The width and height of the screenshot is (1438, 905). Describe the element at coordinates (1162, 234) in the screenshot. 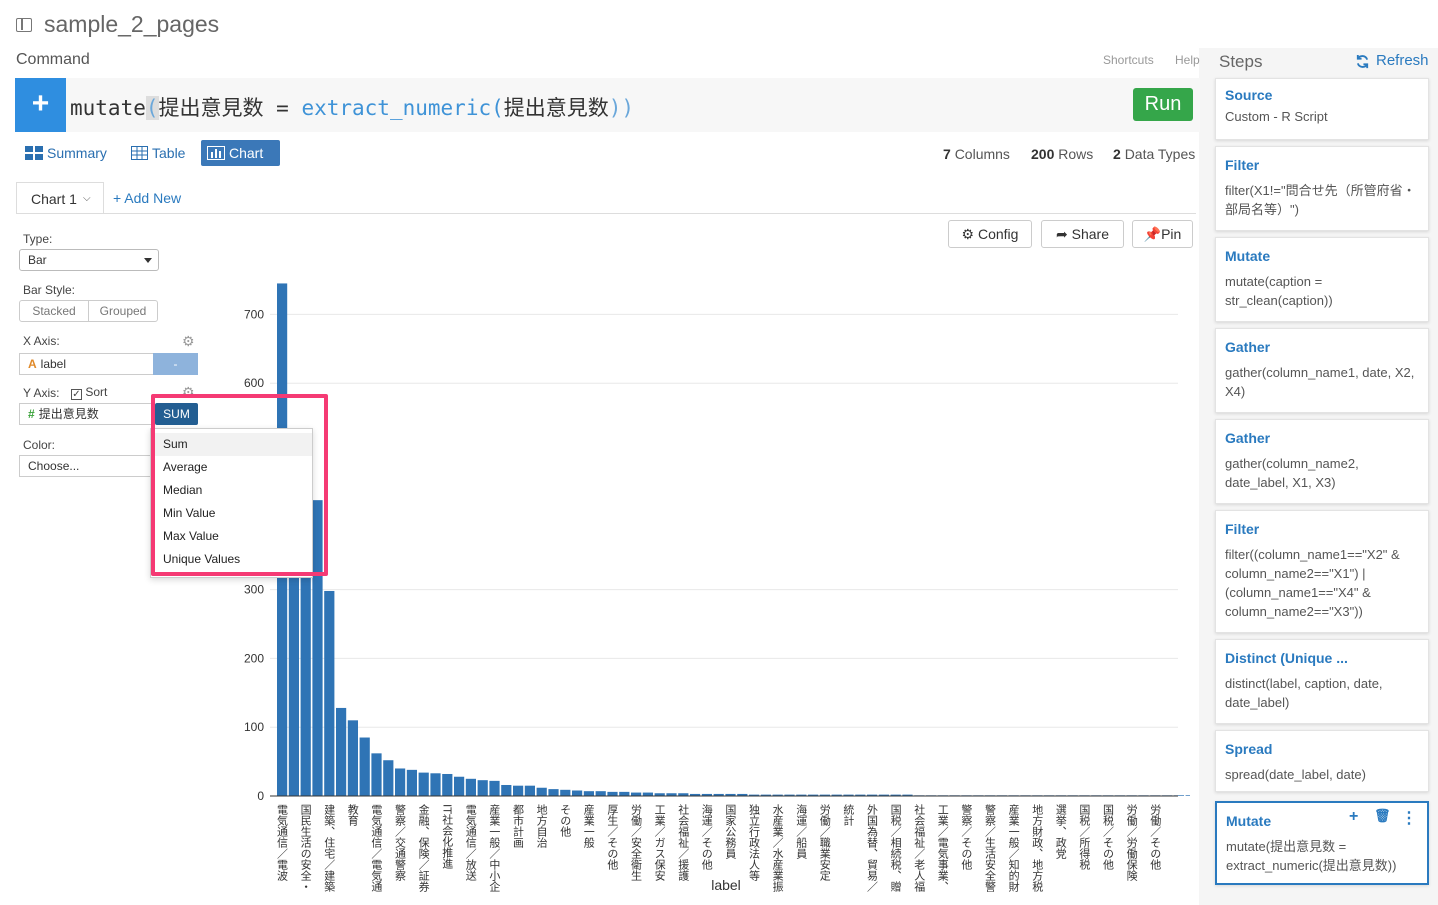

I see `pin-button: 📌Pin` at that location.